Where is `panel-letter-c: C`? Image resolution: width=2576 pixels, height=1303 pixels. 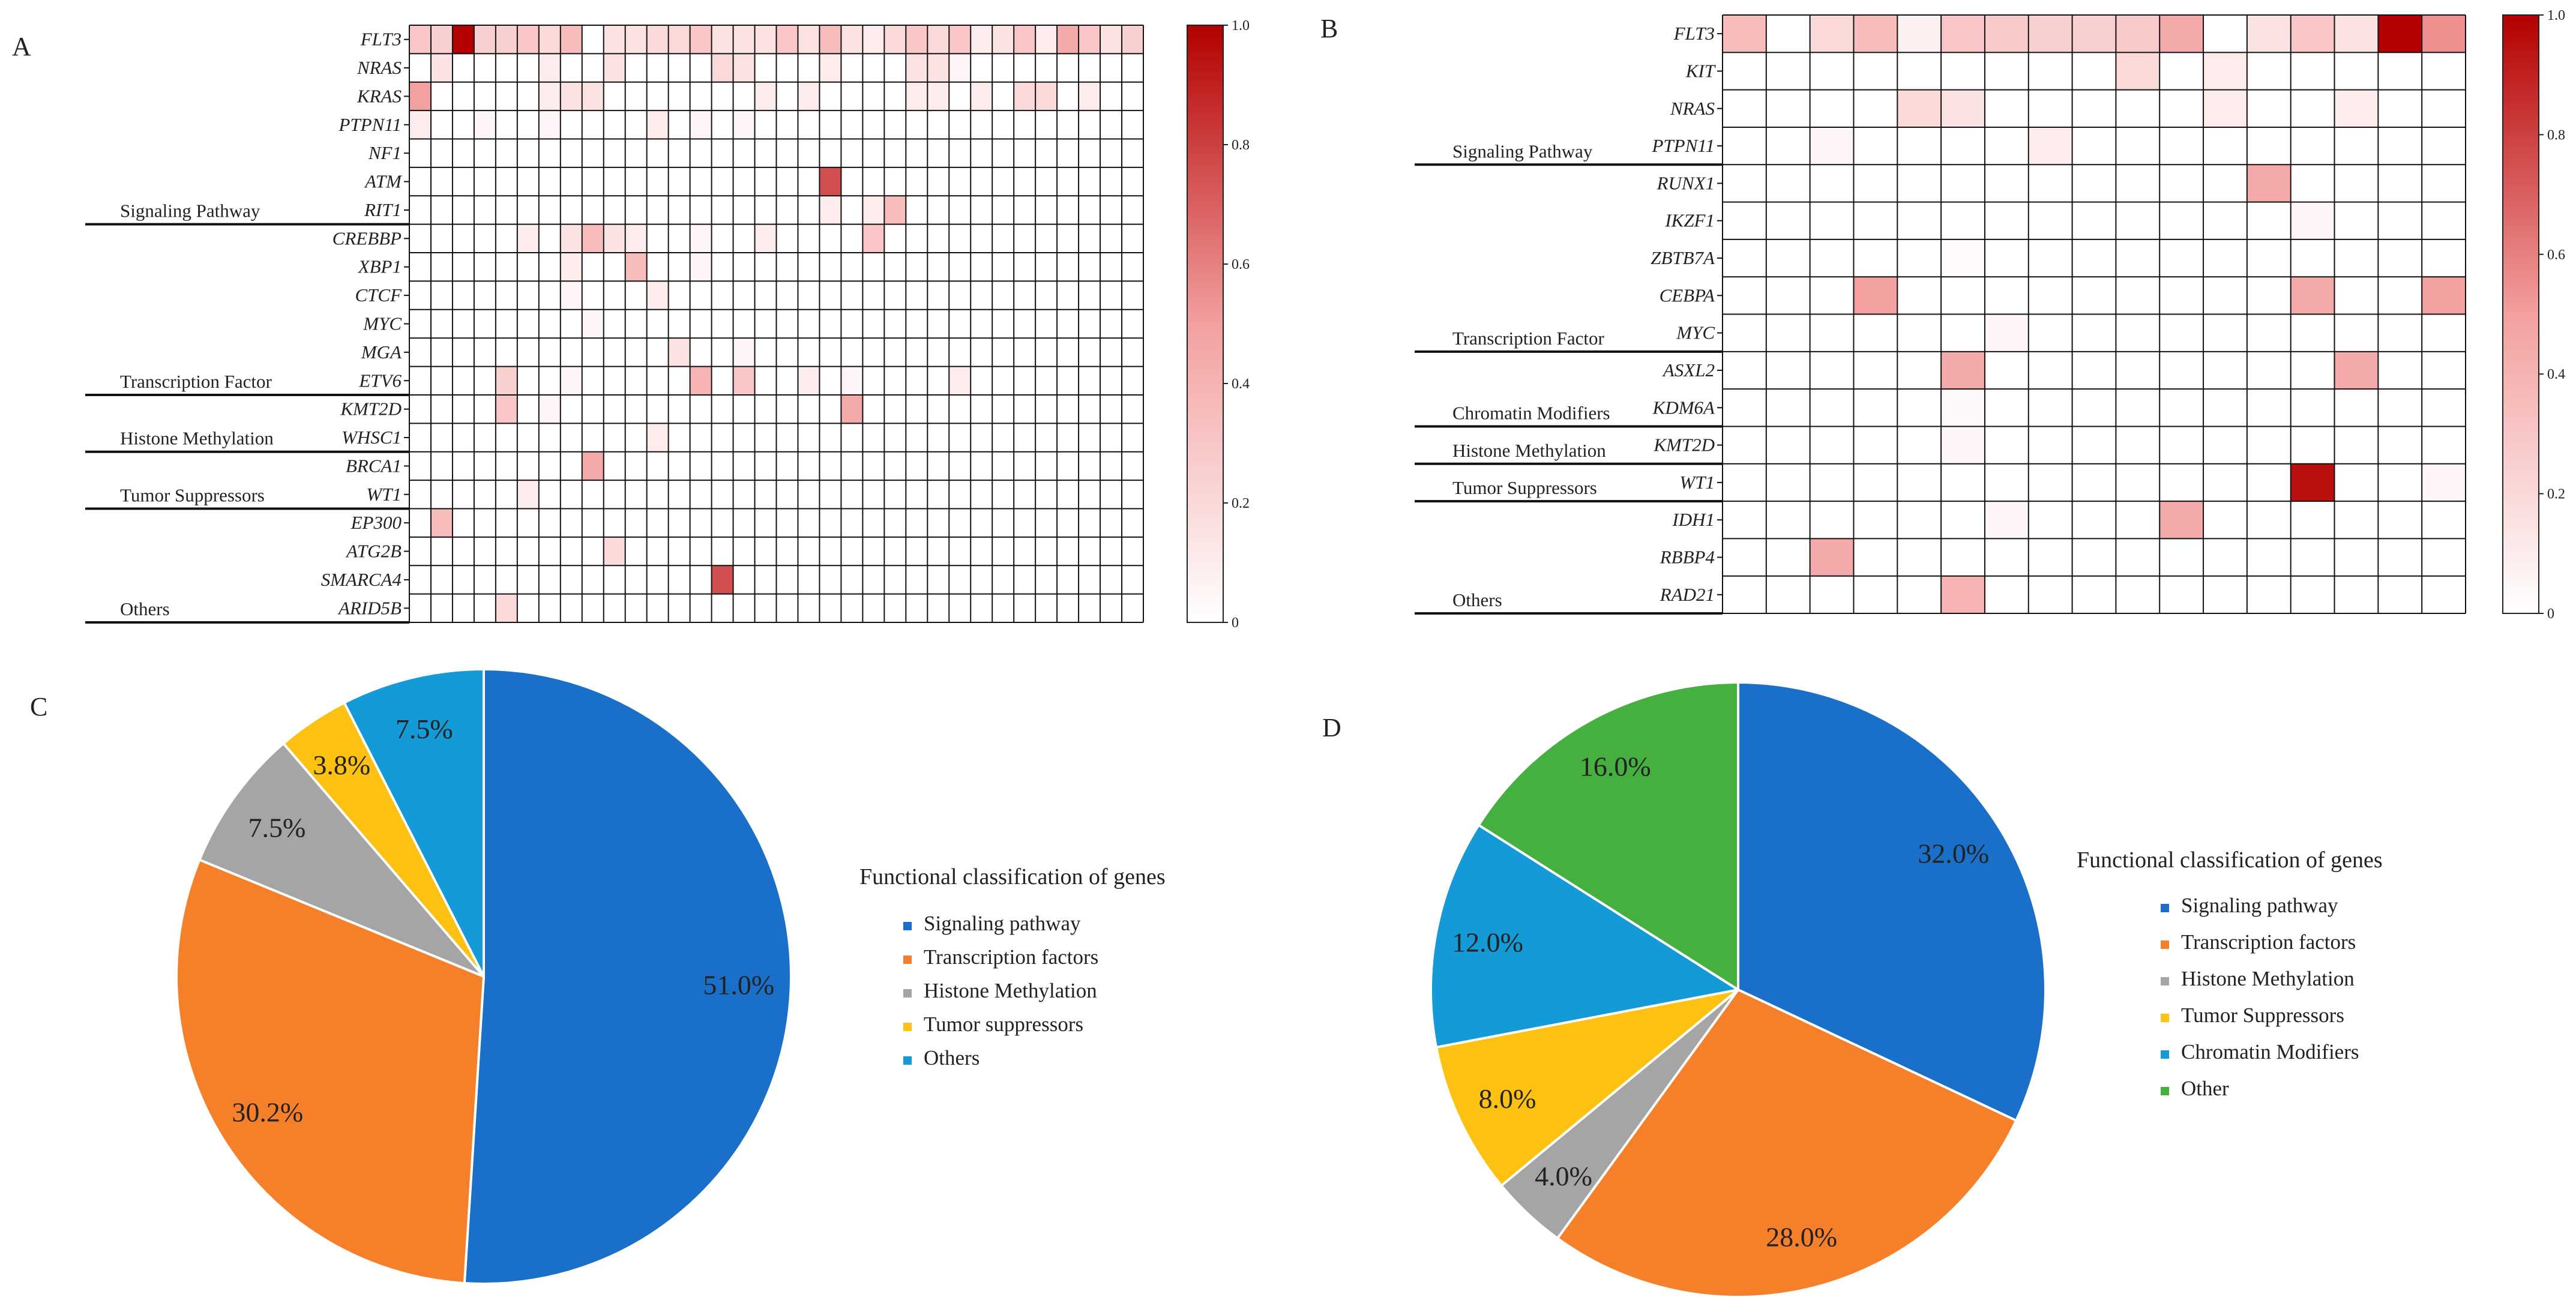 panel-letter-c: C is located at coordinates (38, 707).